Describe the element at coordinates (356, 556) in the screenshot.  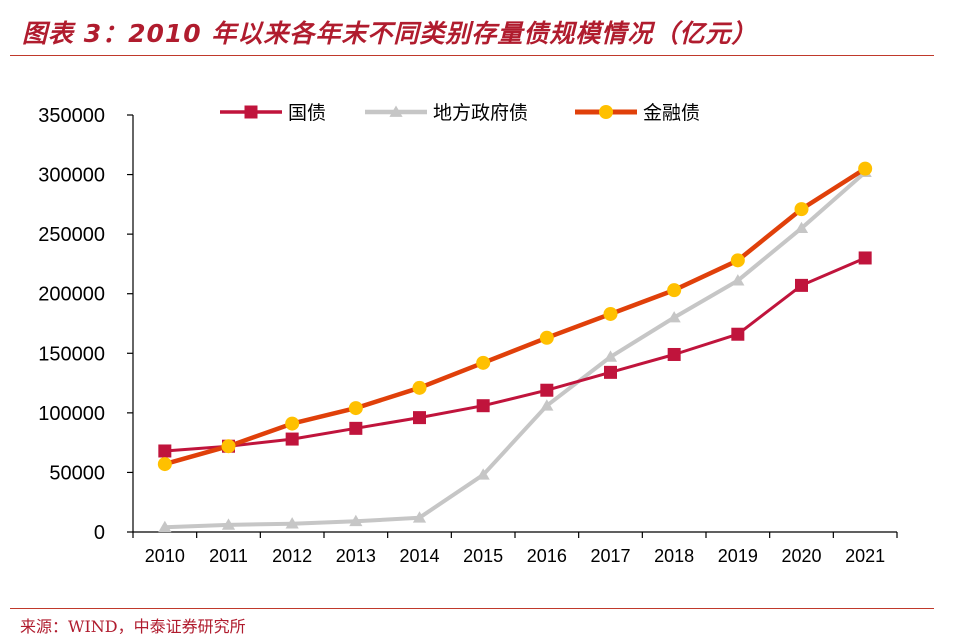
I see `x-tick-label: 2013` at that location.